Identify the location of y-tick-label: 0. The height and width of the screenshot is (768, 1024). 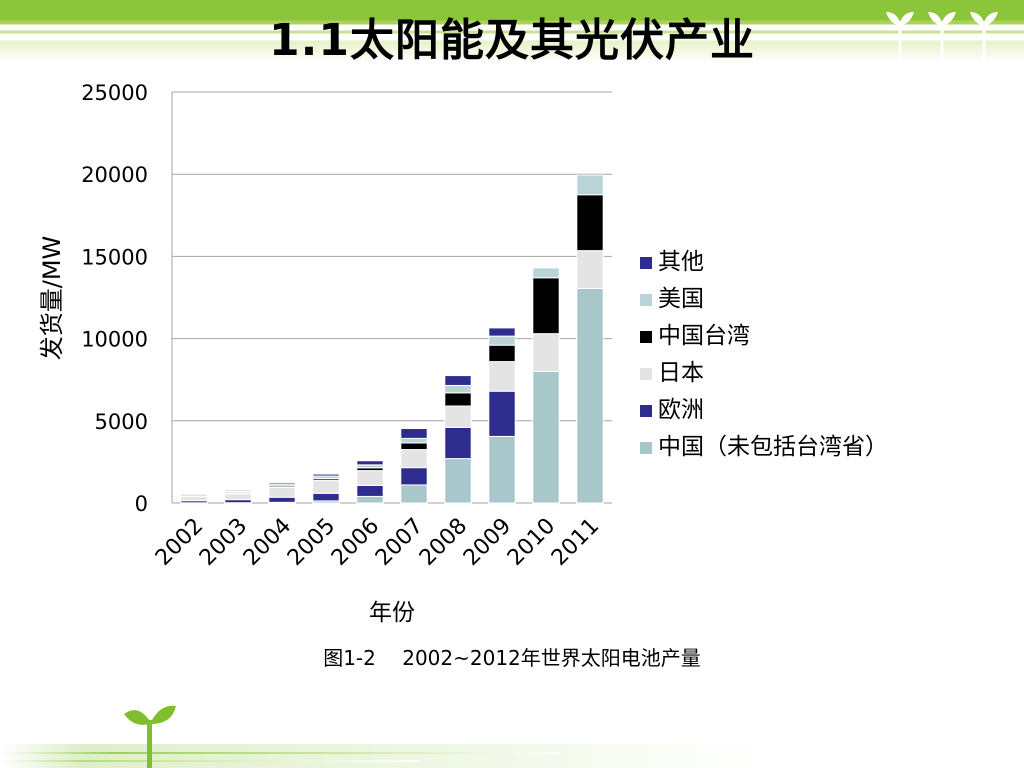
(141, 504).